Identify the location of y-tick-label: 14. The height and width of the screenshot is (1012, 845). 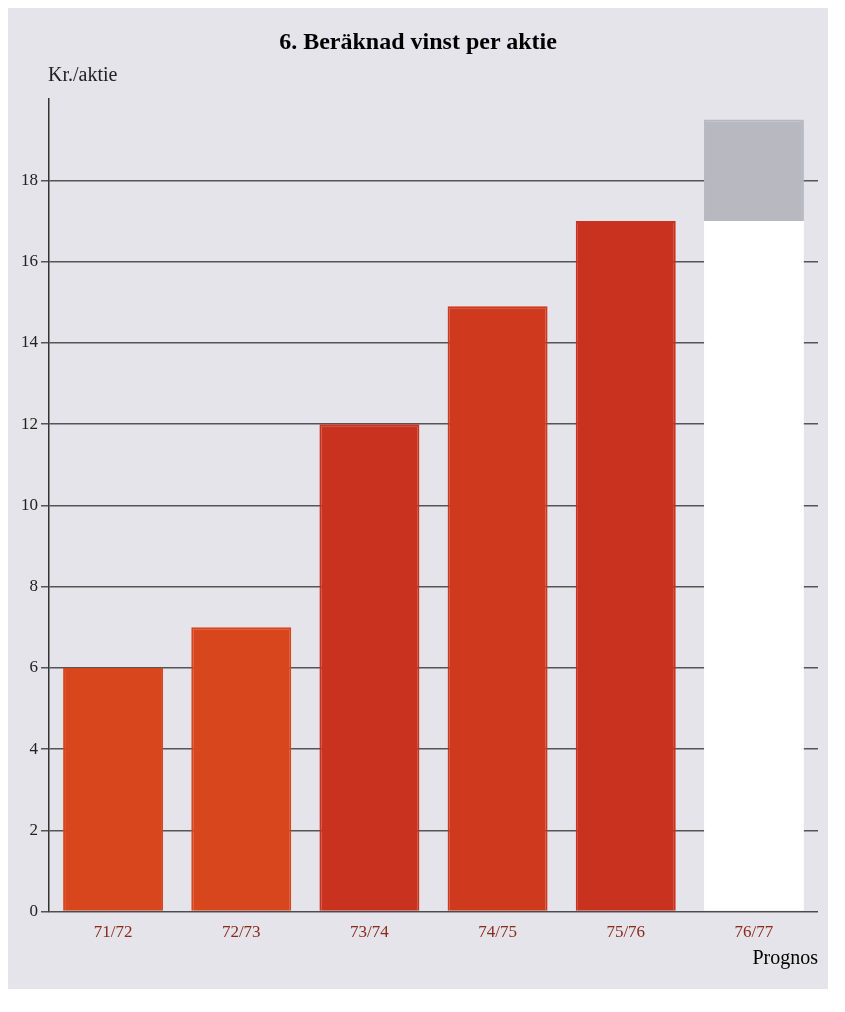
(30, 342).